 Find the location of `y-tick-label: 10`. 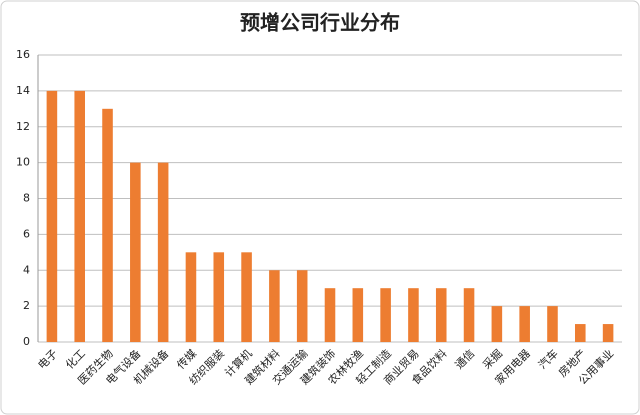

y-tick-label: 10 is located at coordinates (23, 162).